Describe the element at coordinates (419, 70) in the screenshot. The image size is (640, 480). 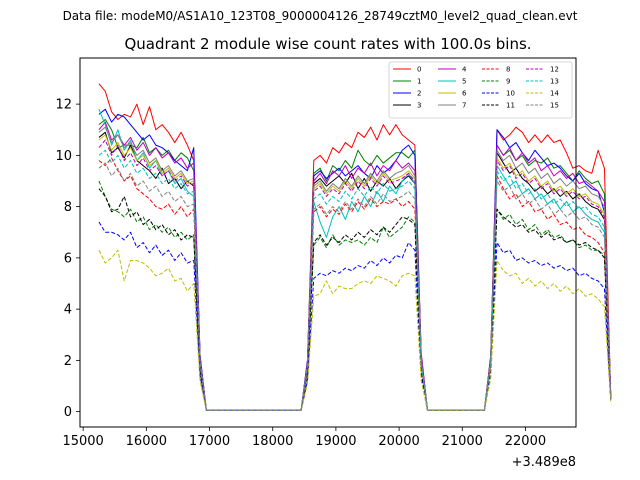
I see `legend-label-0: 0` at that location.